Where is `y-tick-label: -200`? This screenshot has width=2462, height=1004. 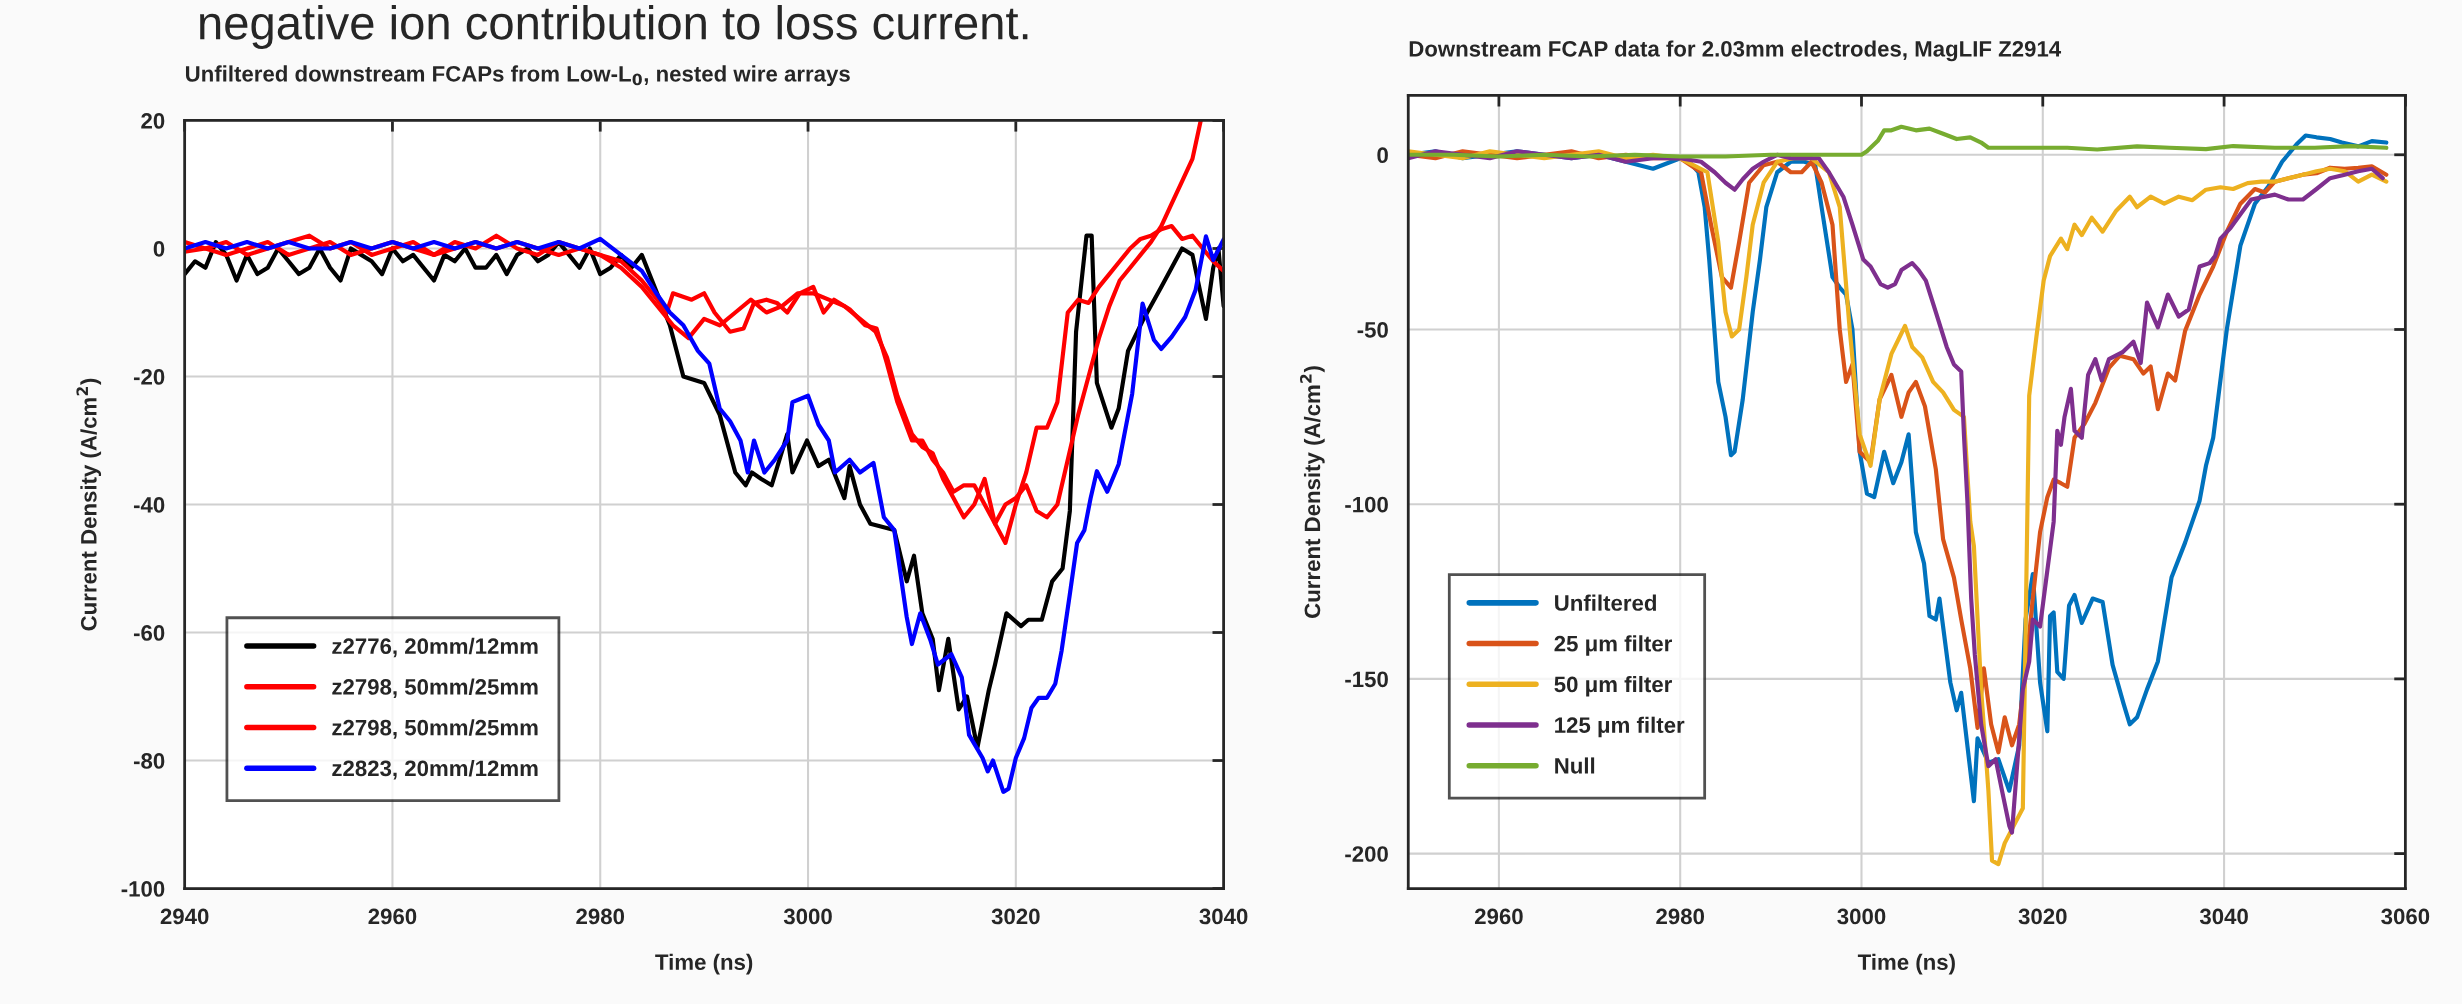
y-tick-label: -200 is located at coordinates (1366, 854).